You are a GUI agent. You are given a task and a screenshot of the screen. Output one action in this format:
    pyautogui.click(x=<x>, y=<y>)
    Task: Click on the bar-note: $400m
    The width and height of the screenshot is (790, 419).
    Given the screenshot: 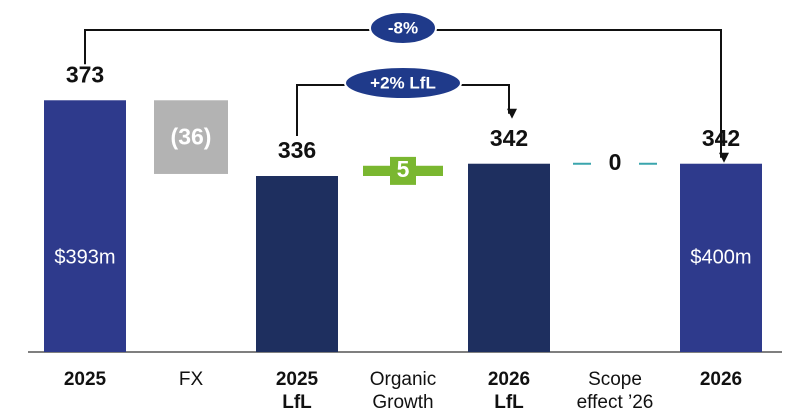 What is the action you would take?
    pyautogui.click(x=720, y=257)
    